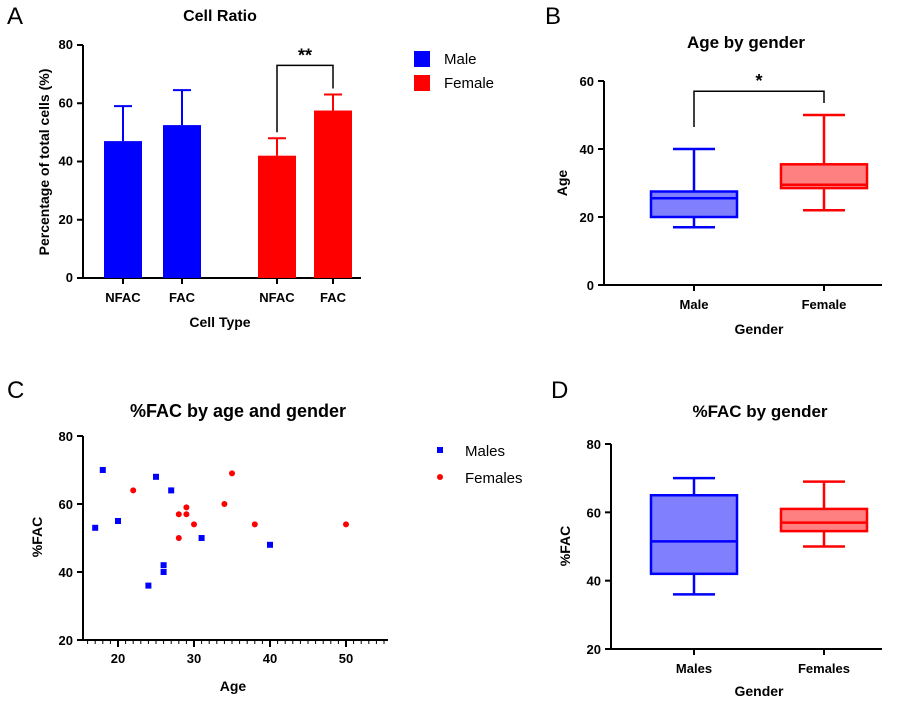 The height and width of the screenshot is (701, 913). Describe the element at coordinates (587, 217) in the screenshot. I see `chart-b-ytick-label: 20` at that location.